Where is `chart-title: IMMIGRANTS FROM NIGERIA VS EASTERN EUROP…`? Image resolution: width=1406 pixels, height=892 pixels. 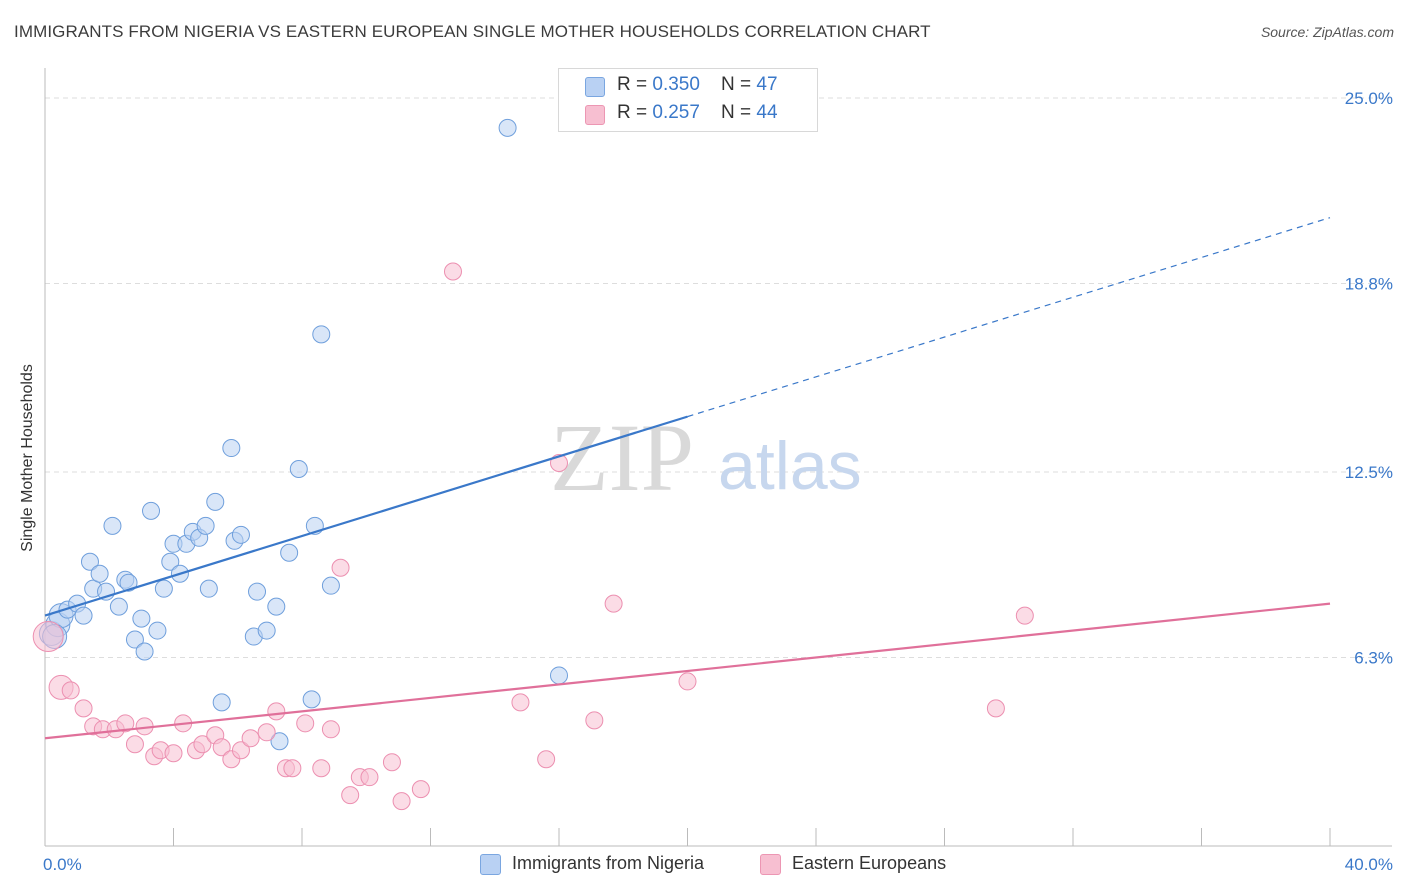
chart-title: IMMIGRANTS FROM NIGERIA VS EASTERN EUROP… is located at coordinates (472, 31).